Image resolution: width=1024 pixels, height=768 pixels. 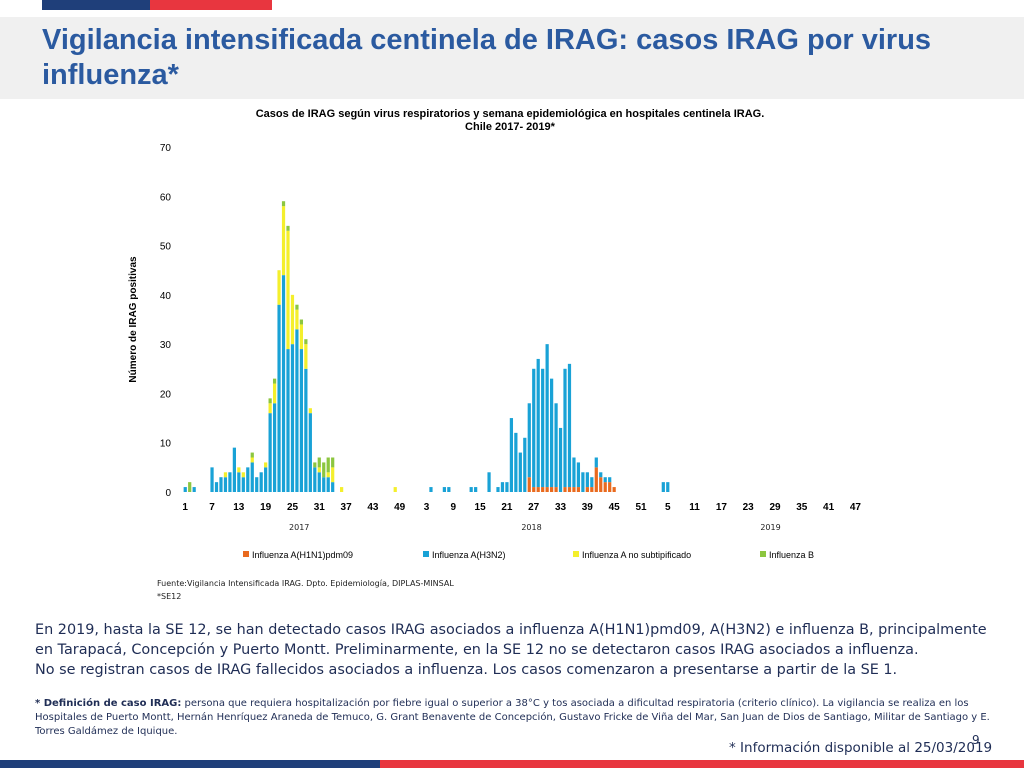 I want to click on year-label: 2017, so click(x=299, y=527).